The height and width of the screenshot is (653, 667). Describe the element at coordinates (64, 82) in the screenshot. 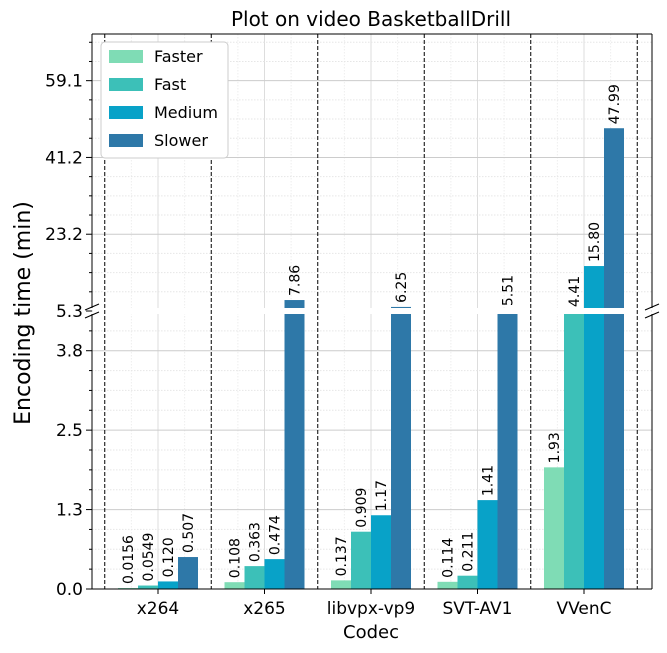

I see `y-tick-label: 59.1` at that location.